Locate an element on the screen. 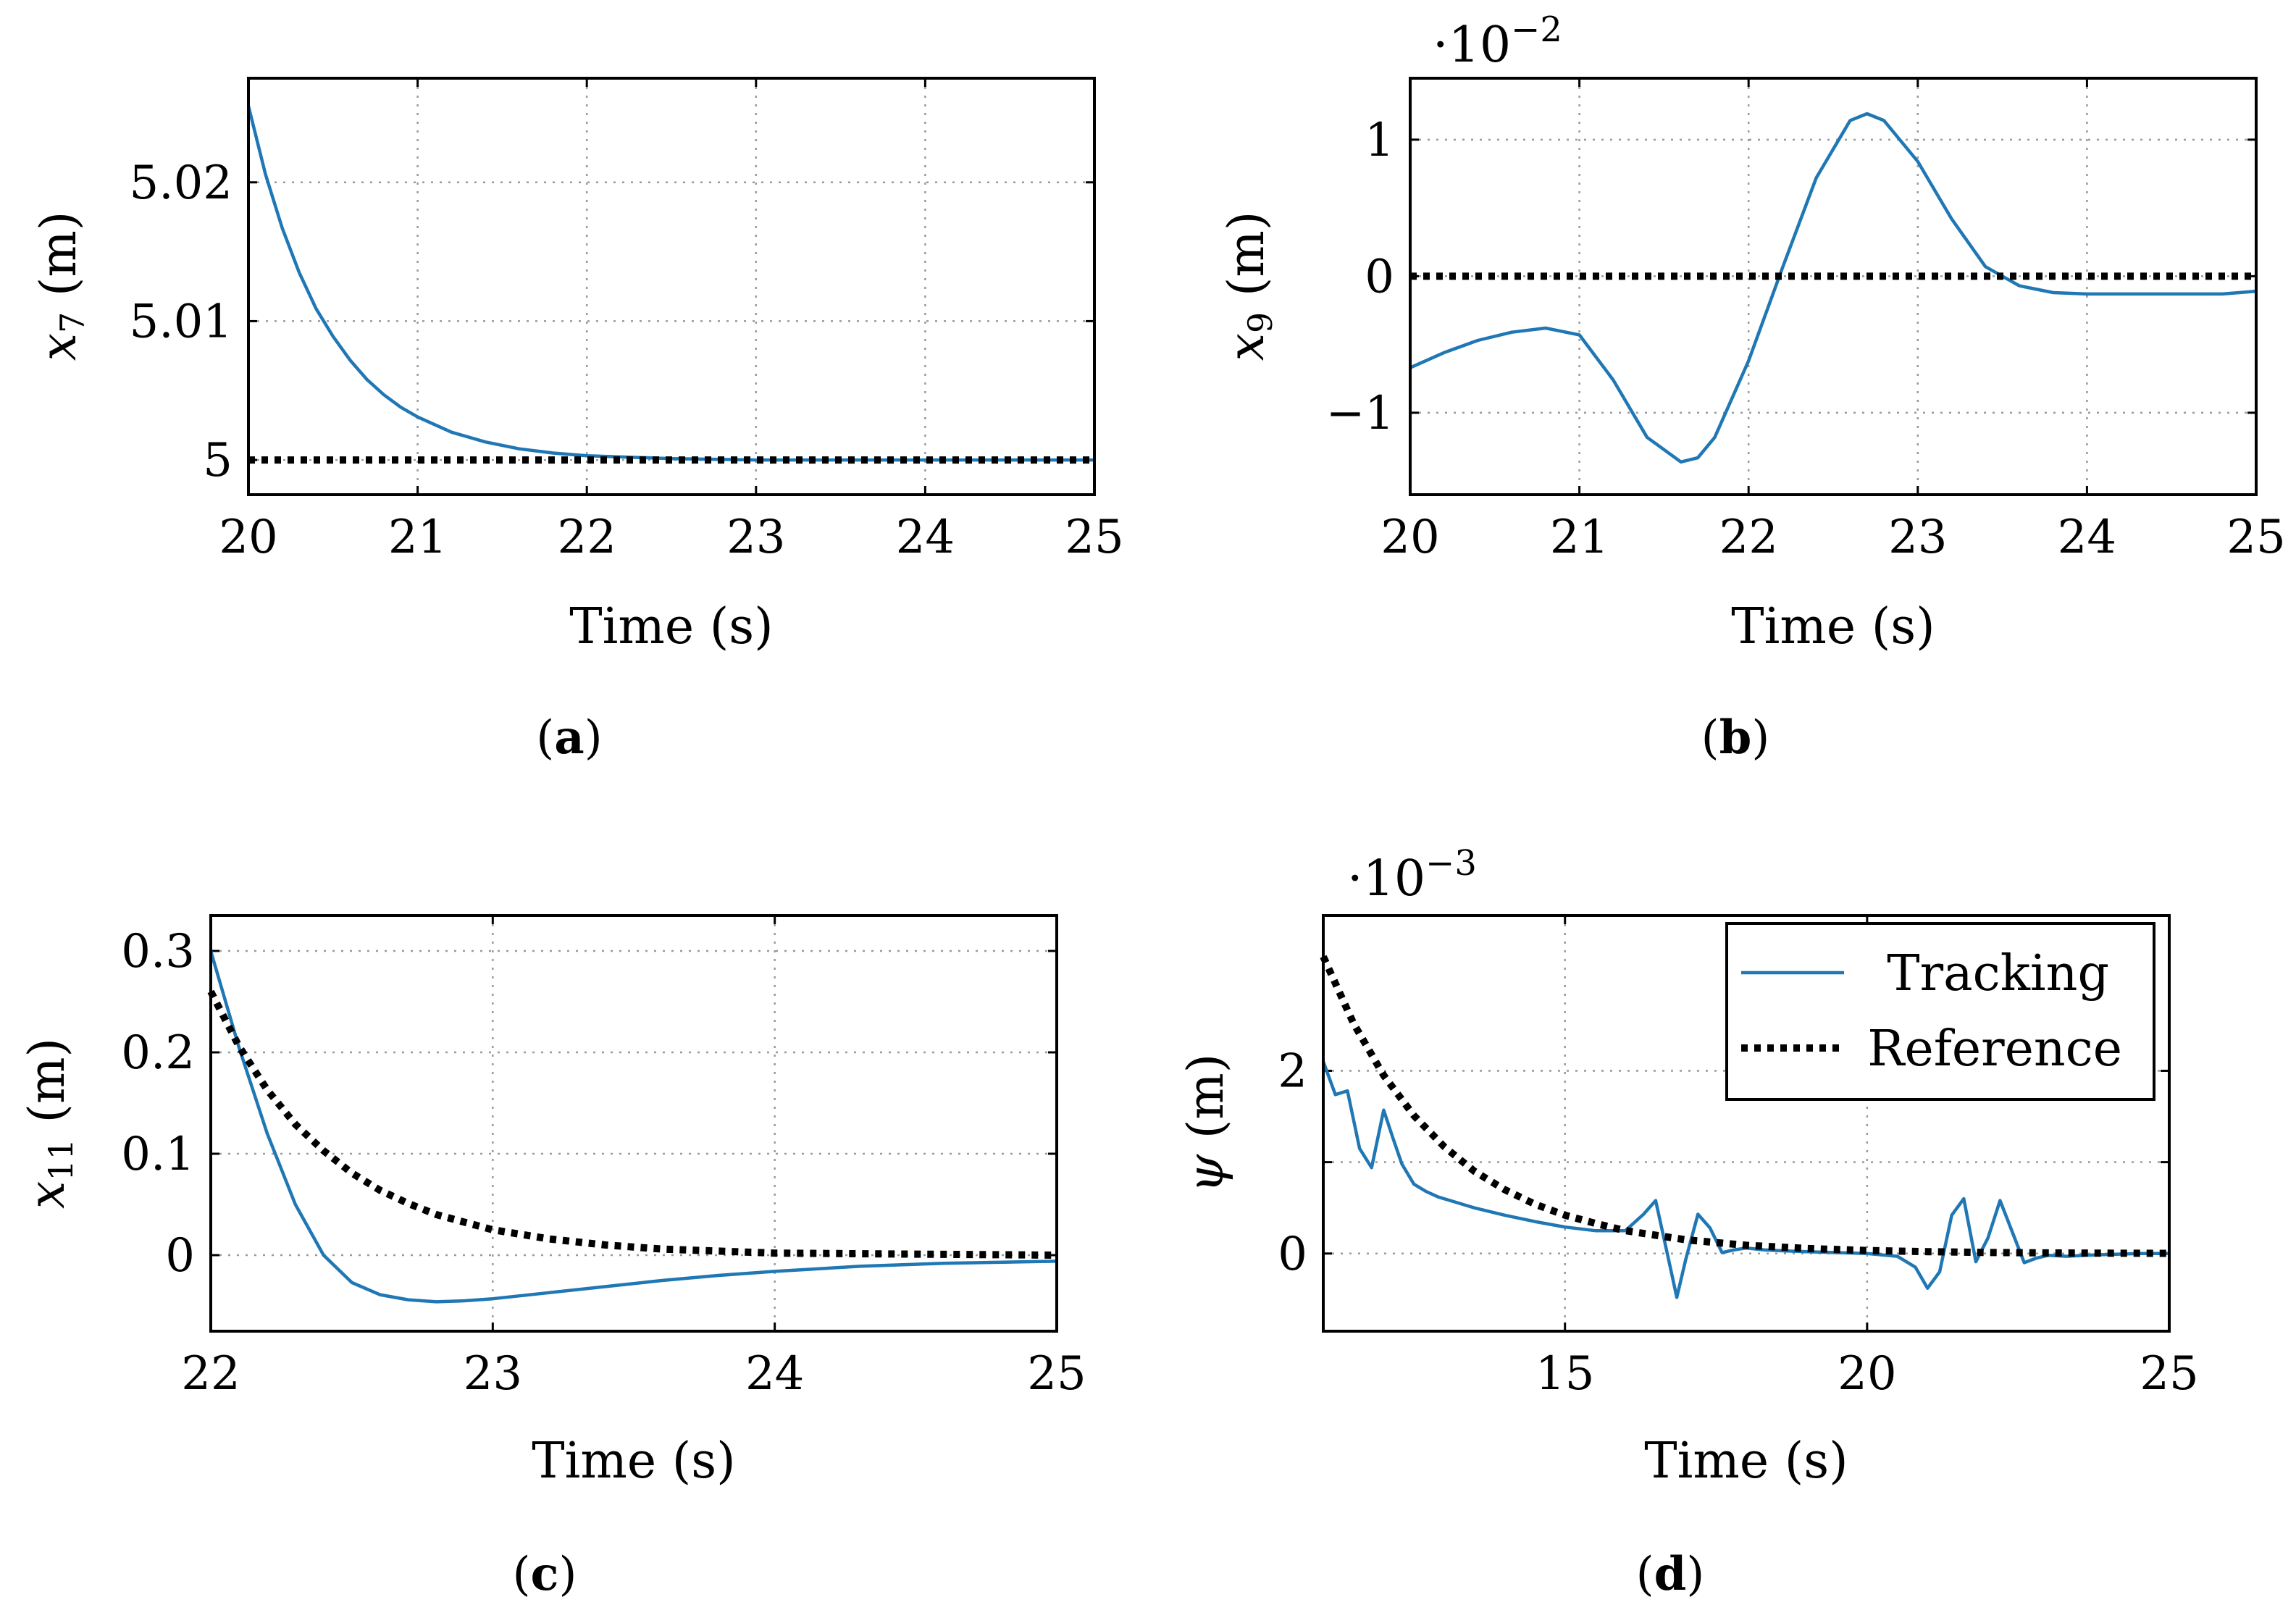 This screenshot has width=2296, height=1618. panel-c-caption: (c) is located at coordinates (545, 1574).